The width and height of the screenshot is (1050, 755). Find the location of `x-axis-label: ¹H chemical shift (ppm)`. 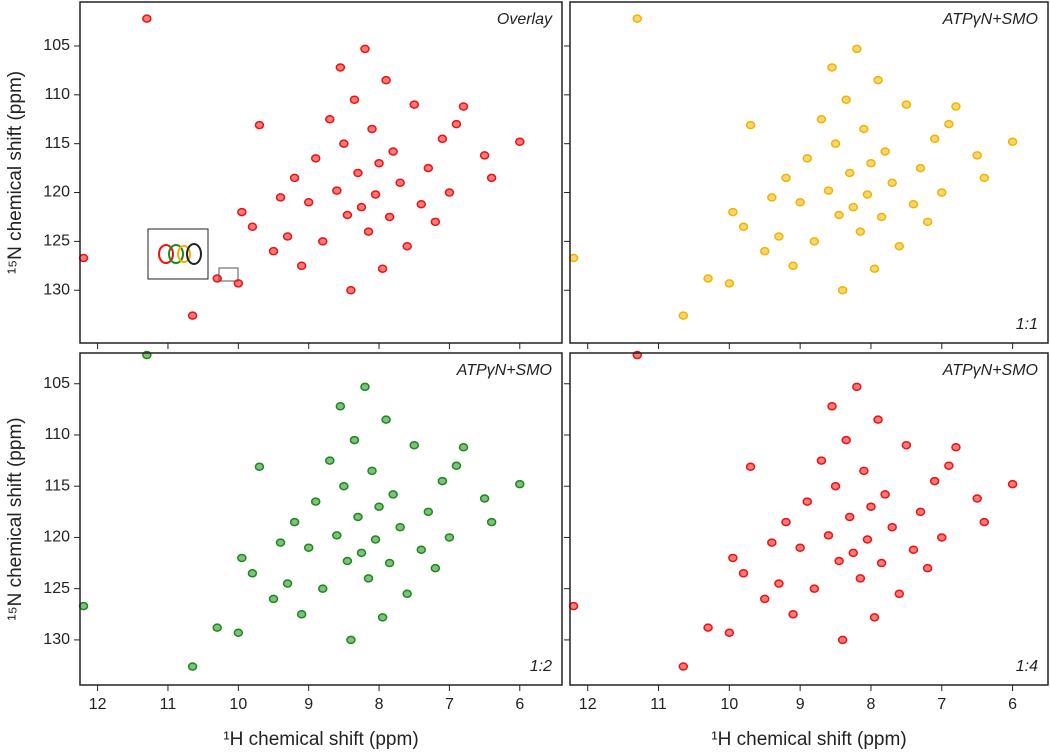

x-axis-label: ¹H chemical shift (ppm) is located at coordinates (320, 739).